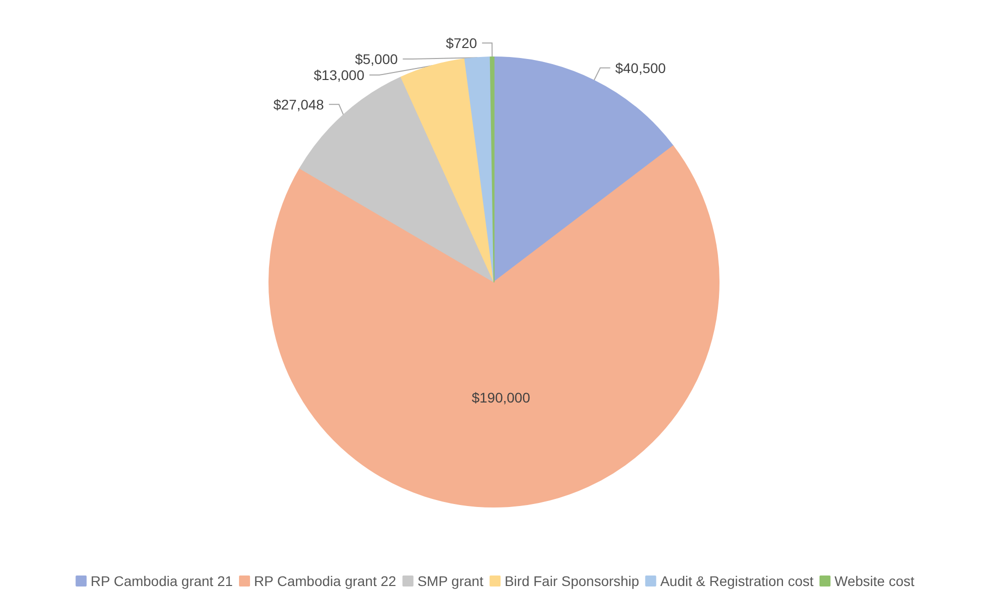 Image resolution: width=990 pixels, height=597 pixels. What do you see at coordinates (339, 75) in the screenshot?
I see `data-label: $13,000` at bounding box center [339, 75].